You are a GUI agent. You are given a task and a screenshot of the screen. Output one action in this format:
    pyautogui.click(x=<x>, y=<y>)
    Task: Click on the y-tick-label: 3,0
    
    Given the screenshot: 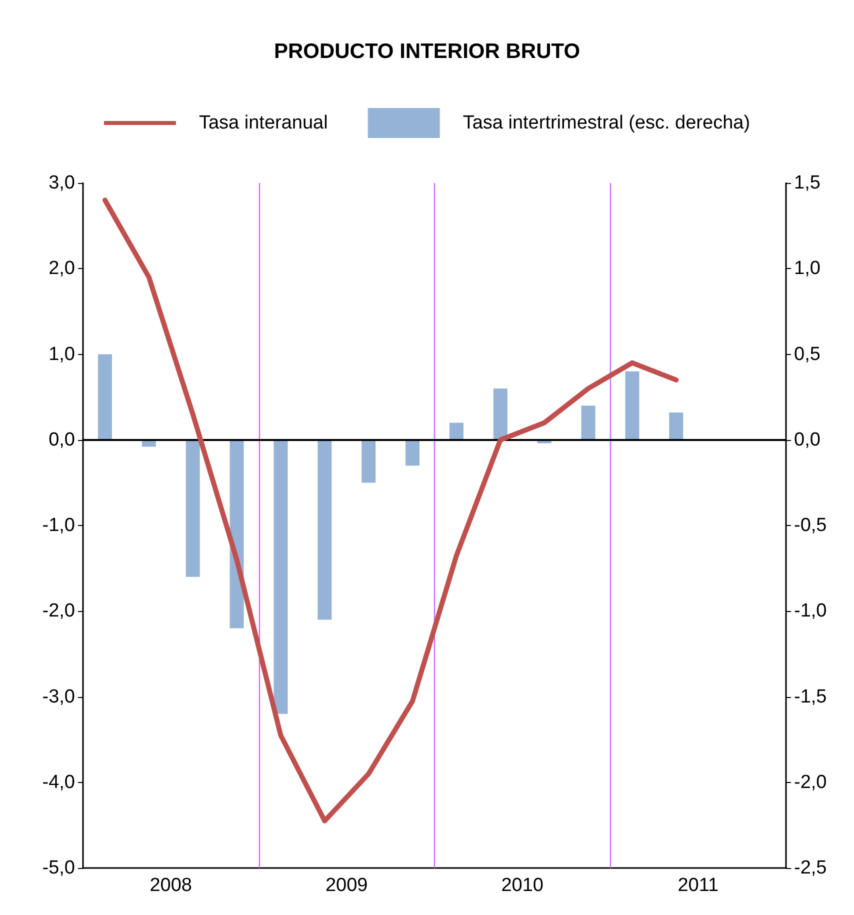 What is the action you would take?
    pyautogui.click(x=61, y=183)
    